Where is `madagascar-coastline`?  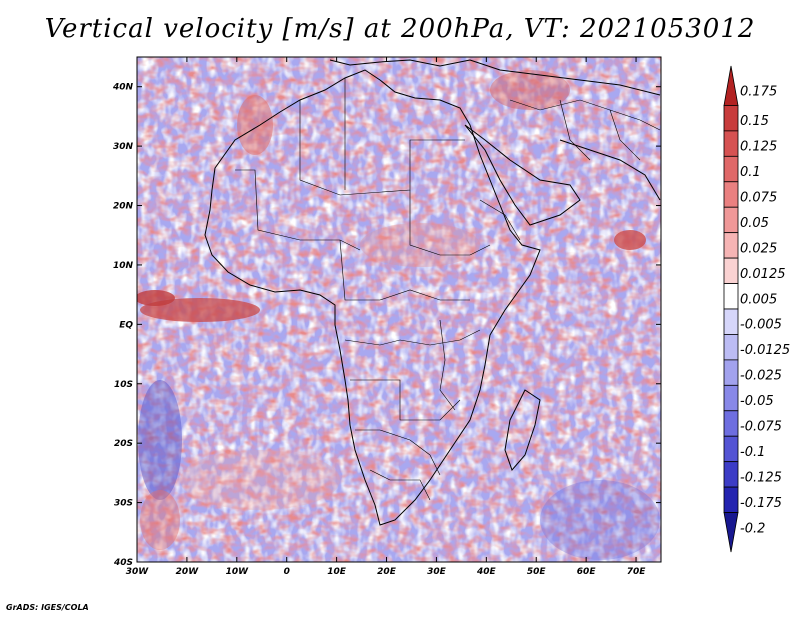
madagascar-coastline is located at coordinates (522, 430).